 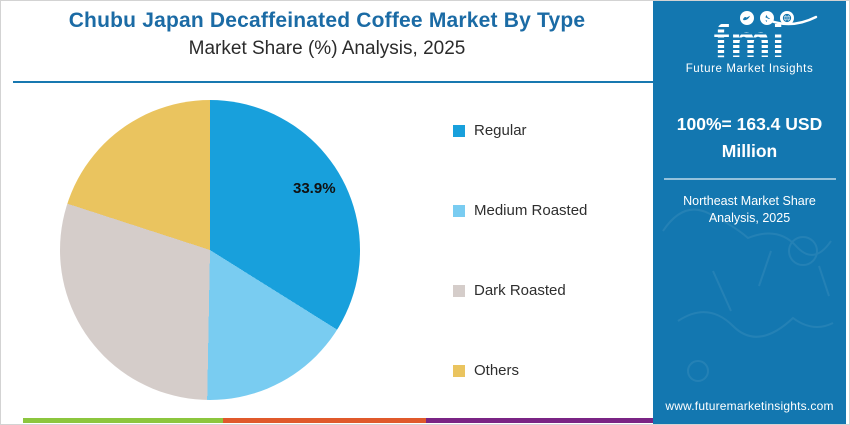 What do you see at coordinates (314, 188) in the screenshot?
I see `pie-slice-label: 33.9%` at bounding box center [314, 188].